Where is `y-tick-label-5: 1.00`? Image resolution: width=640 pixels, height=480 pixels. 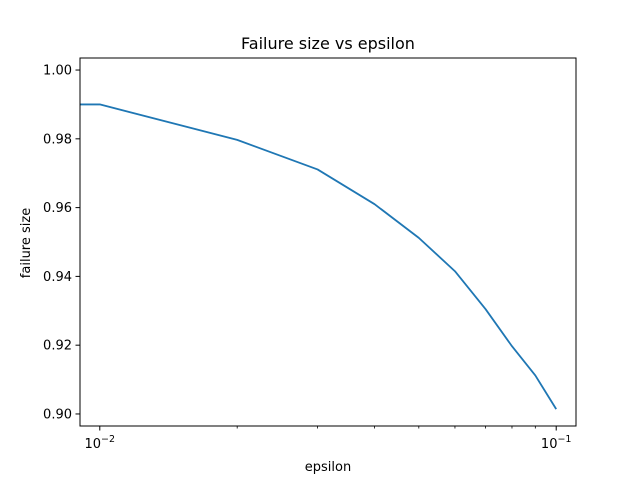 y-tick-label-5: 1.00 is located at coordinates (57, 71).